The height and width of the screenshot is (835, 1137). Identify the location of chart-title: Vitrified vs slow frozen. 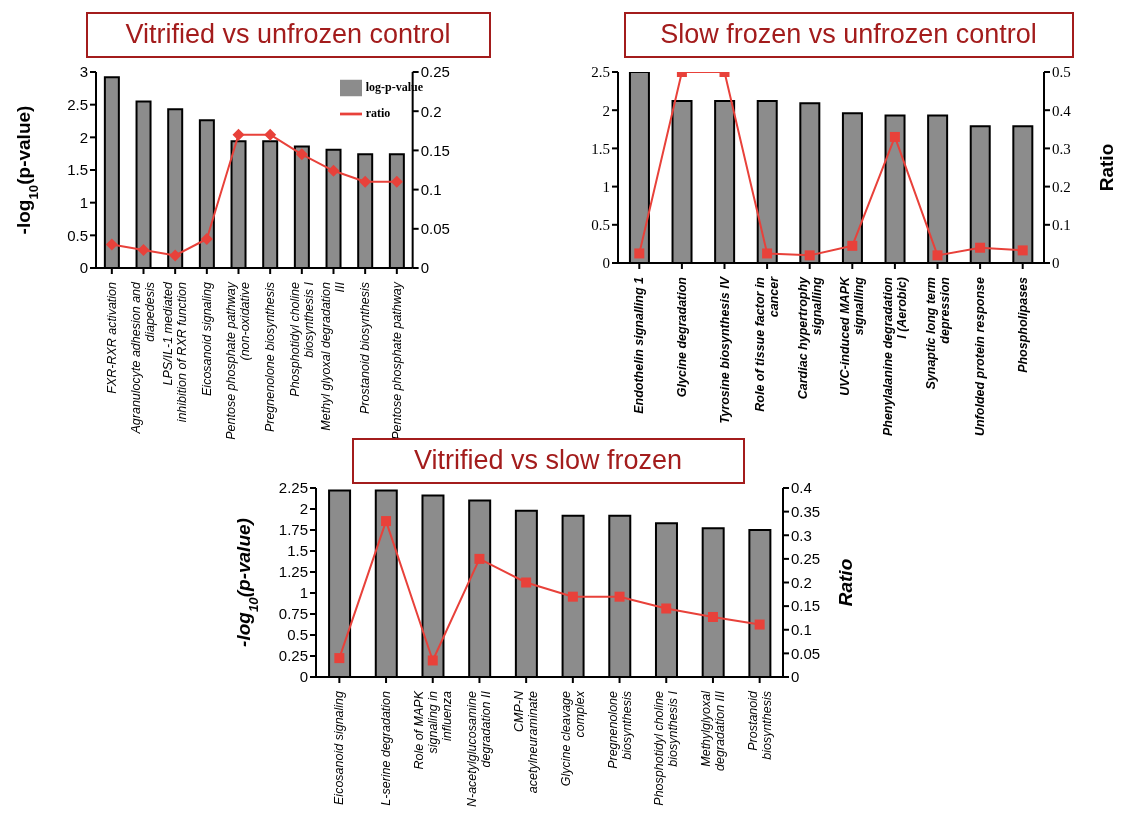
(548, 461).